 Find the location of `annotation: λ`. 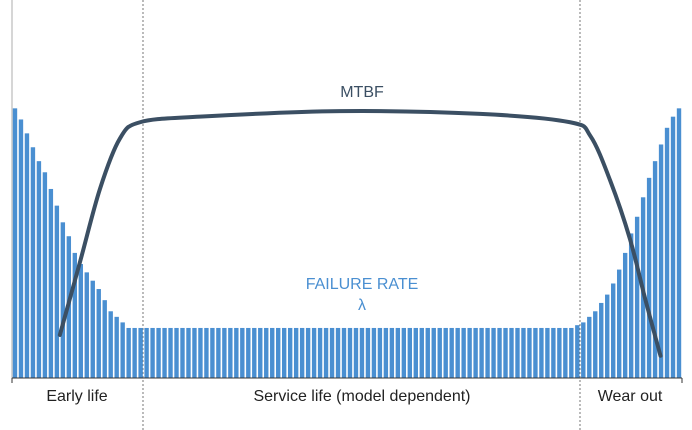

annotation: λ is located at coordinates (362, 305).